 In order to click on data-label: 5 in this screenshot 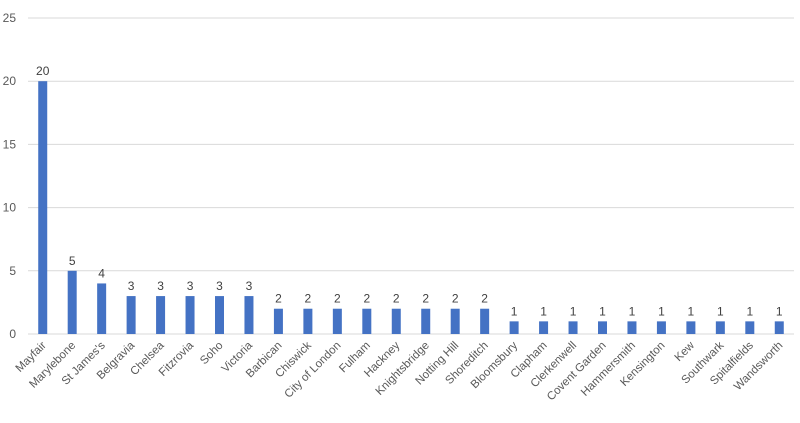, I will do `click(72, 261)`.